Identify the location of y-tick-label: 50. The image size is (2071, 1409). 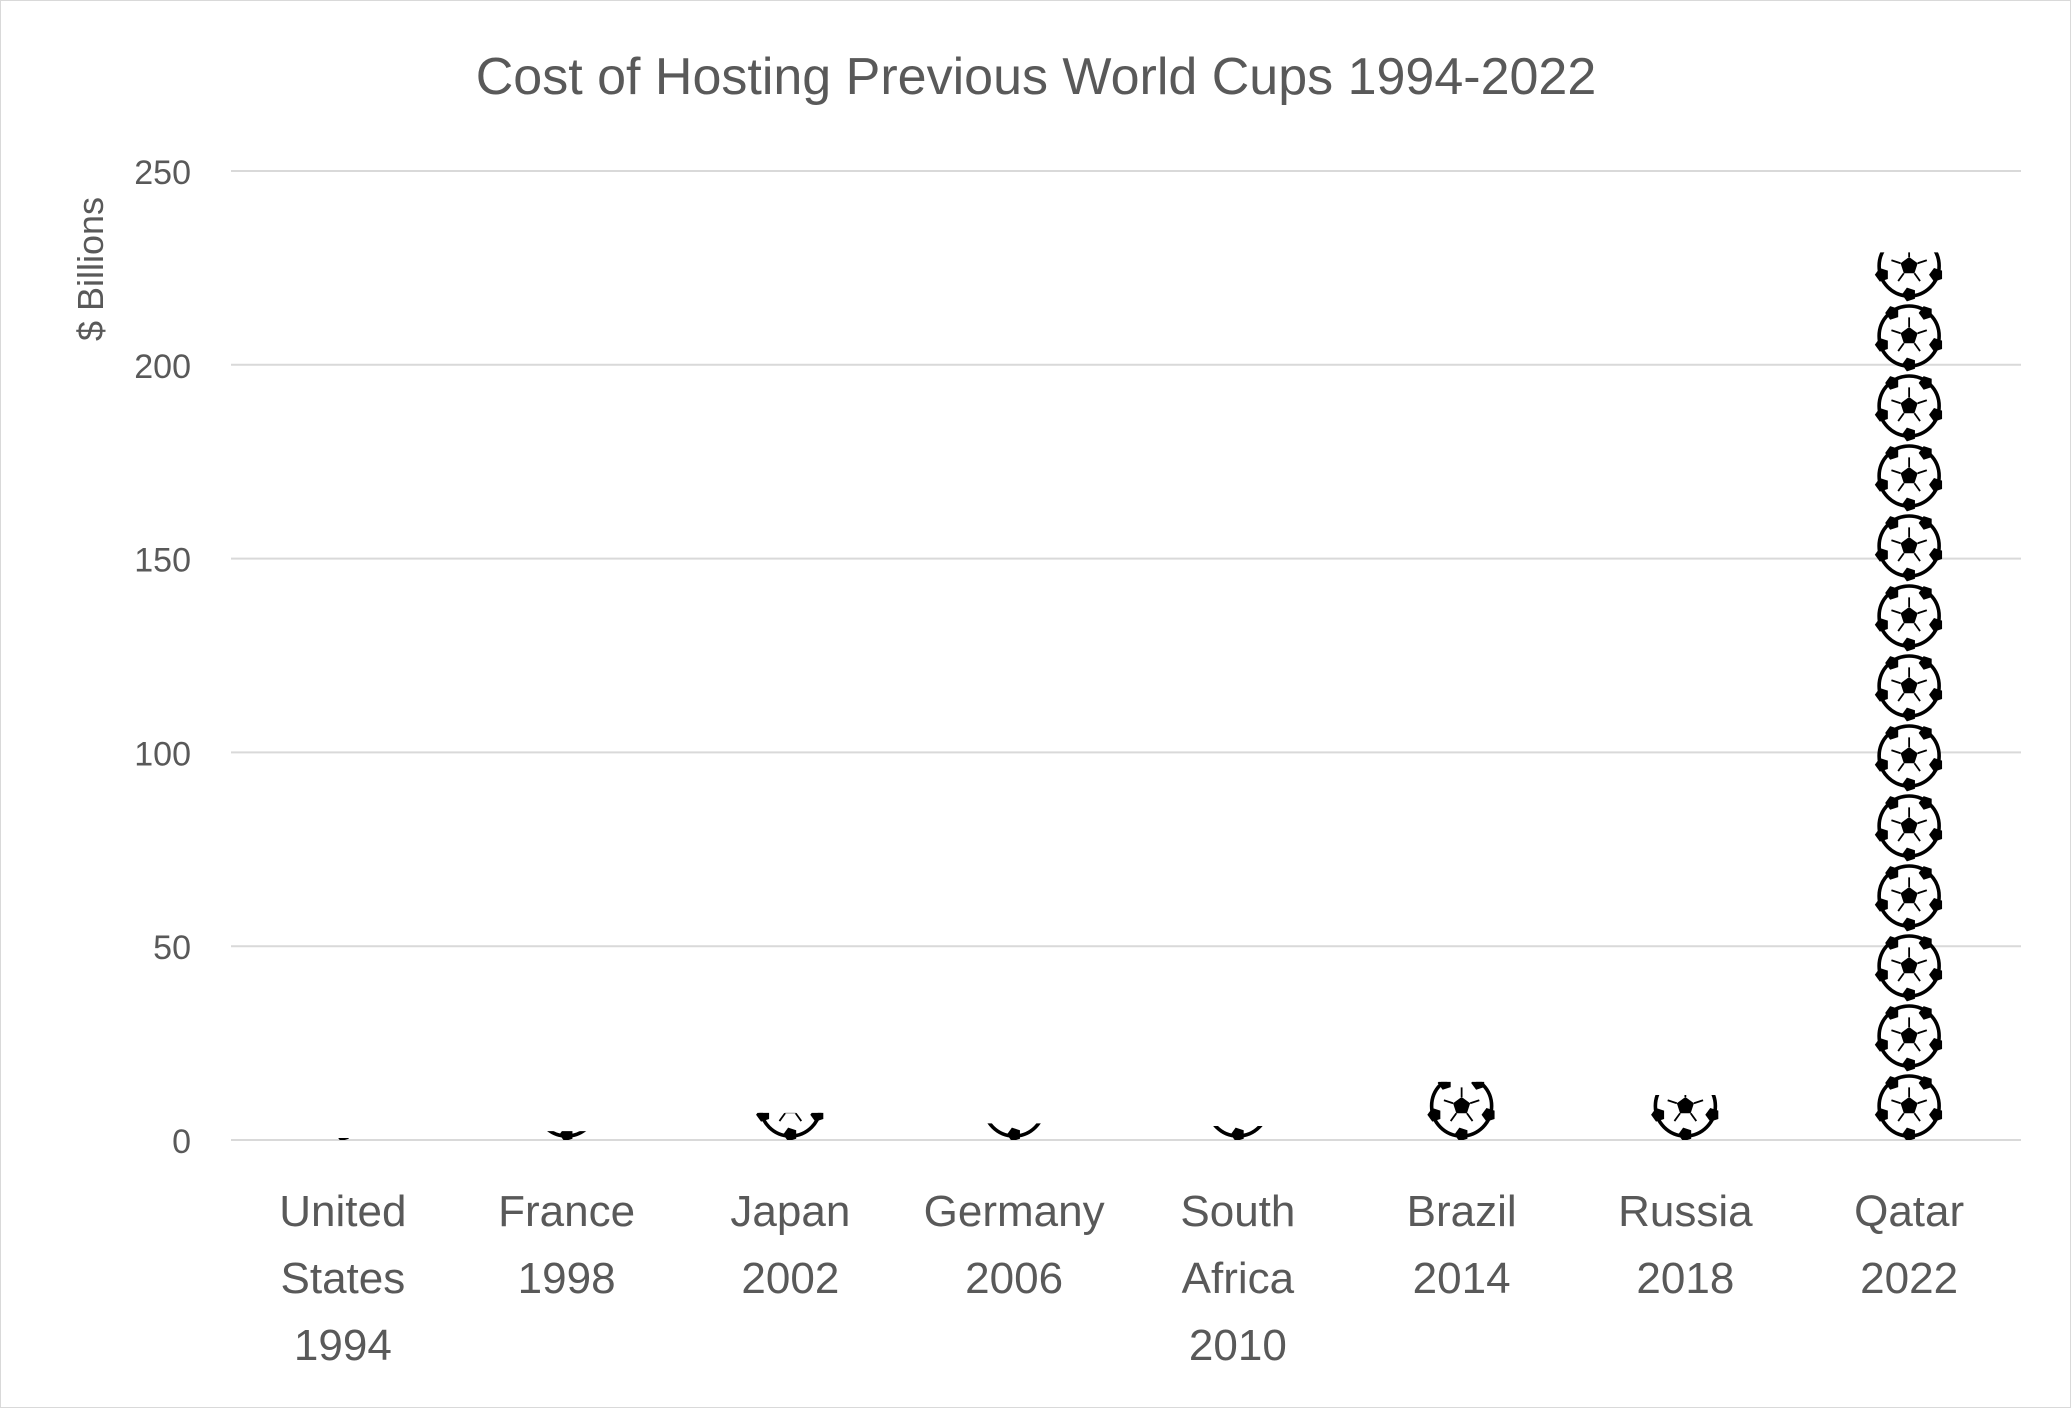
(172, 948).